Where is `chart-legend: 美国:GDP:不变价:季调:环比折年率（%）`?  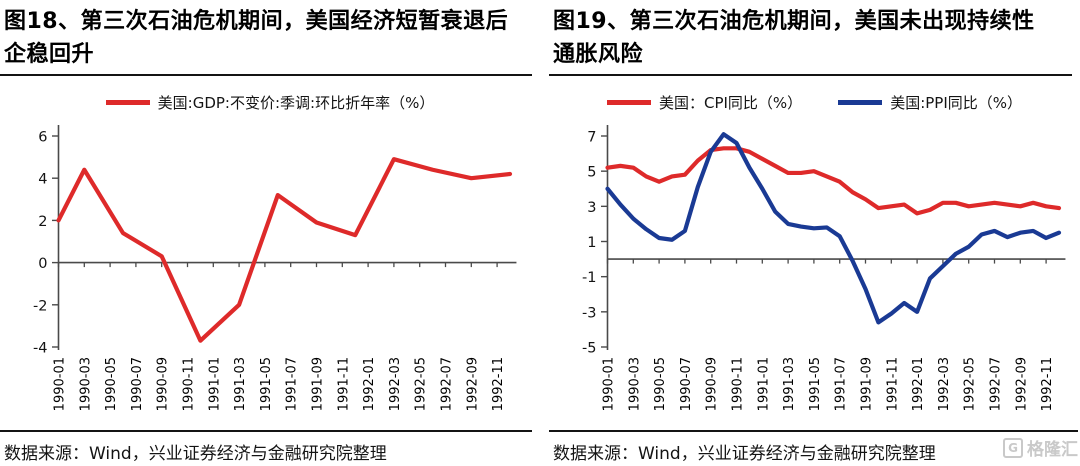
chart-legend: 美国:GDP:不变价:季调:环比折年率（%） is located at coordinates (270, 102).